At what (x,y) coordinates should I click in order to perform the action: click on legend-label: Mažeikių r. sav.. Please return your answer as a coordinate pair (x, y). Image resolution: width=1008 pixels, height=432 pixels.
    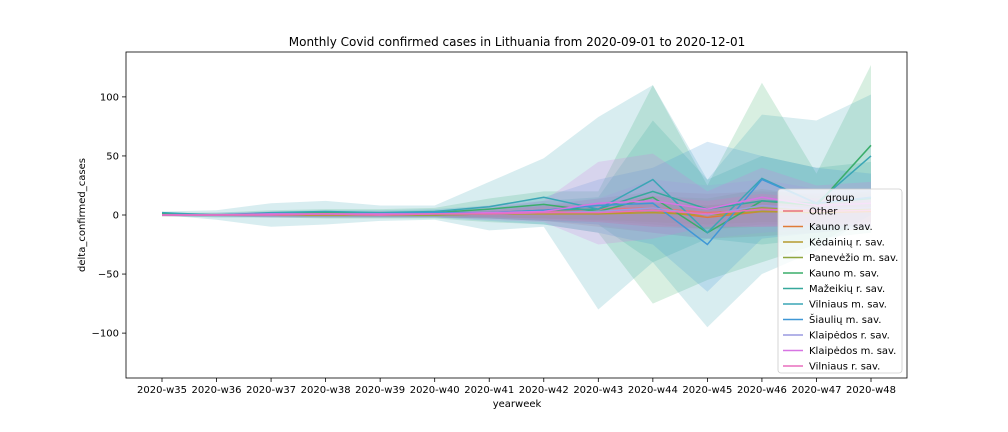
    Looking at the image, I should click on (847, 289).